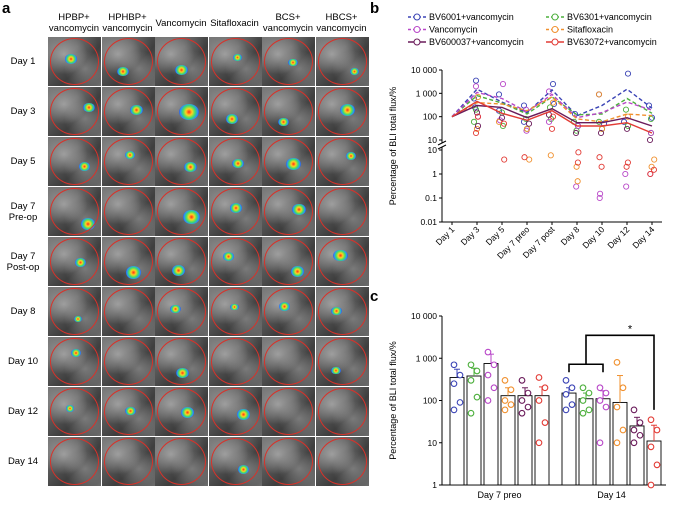 This screenshot has width=677, height=509. I want to click on legend-label: Sitafloxacin, so click(590, 30).